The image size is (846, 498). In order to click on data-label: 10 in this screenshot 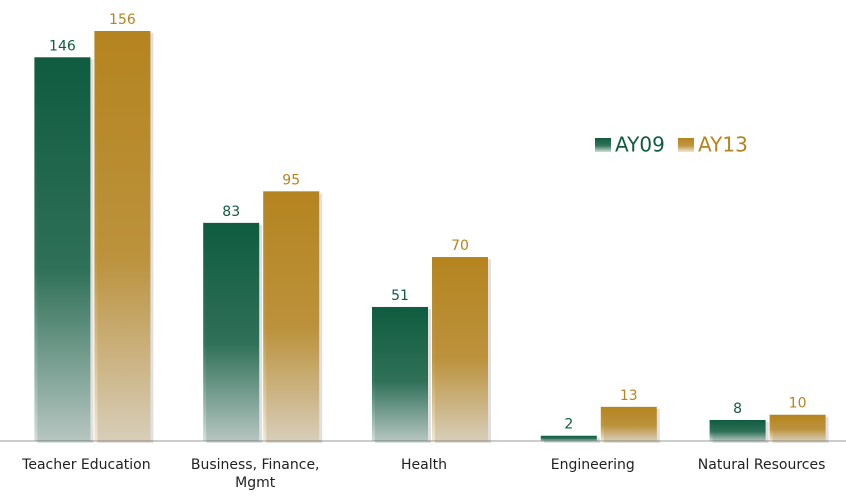, I will do `click(798, 404)`.